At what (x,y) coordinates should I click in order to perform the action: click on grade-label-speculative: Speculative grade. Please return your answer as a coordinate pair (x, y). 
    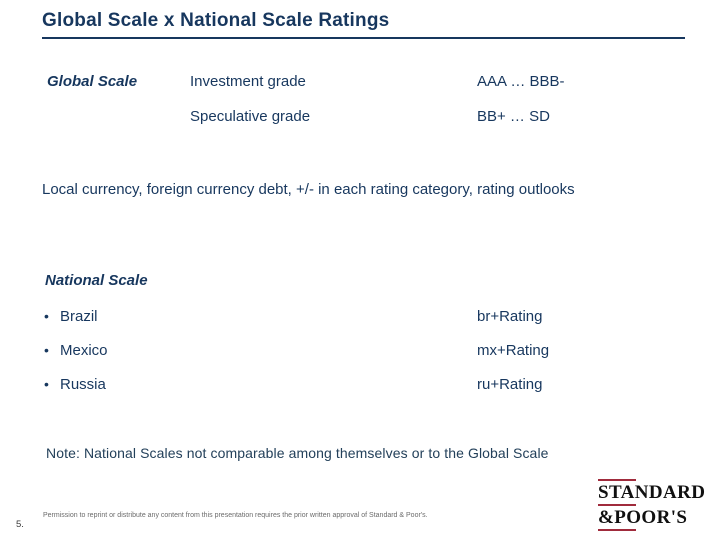
    Looking at the image, I should click on (250, 116).